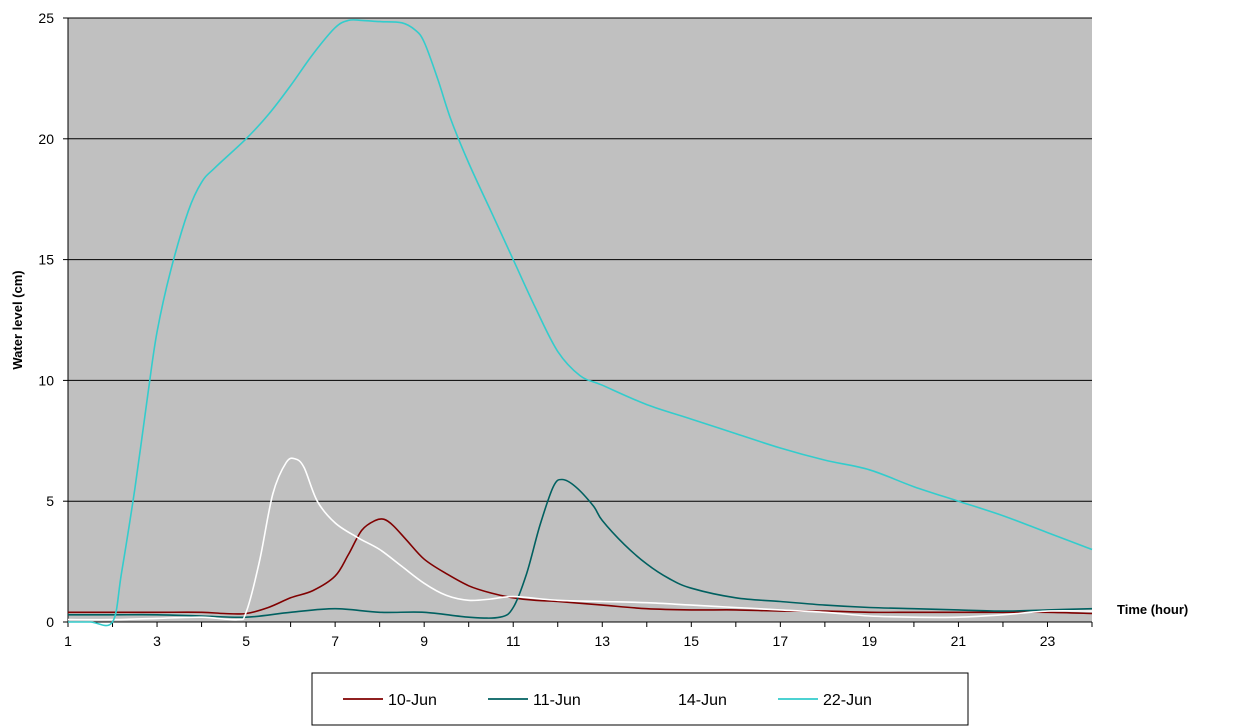 The image size is (1237, 727). Describe the element at coordinates (580, 566) in the screenshot. I see `series-line-10-jun` at that location.